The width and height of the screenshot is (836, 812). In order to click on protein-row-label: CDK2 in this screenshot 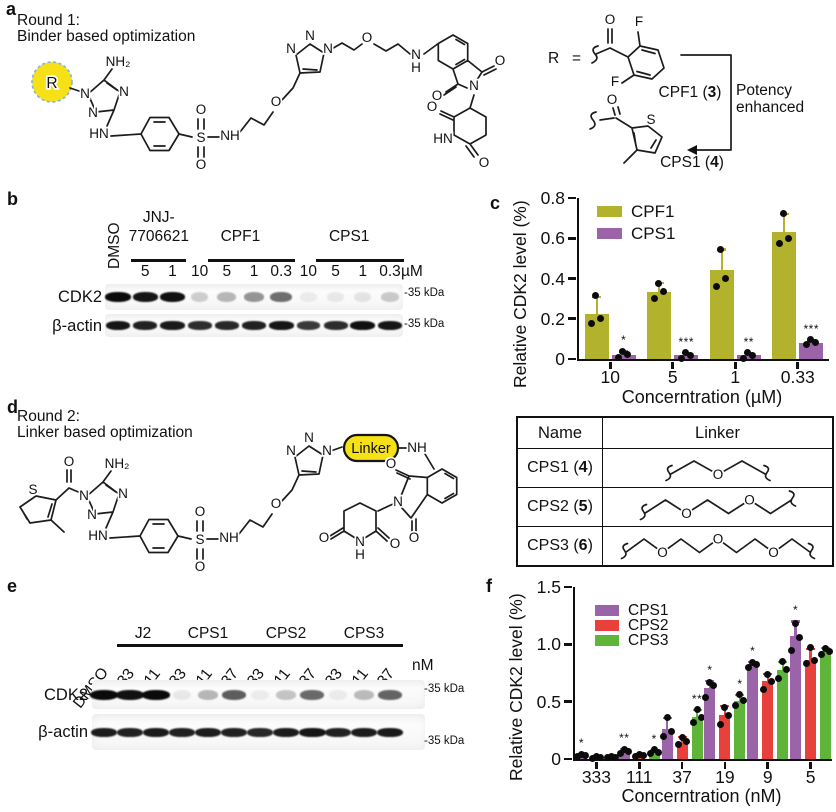, I will do `click(79, 297)`.